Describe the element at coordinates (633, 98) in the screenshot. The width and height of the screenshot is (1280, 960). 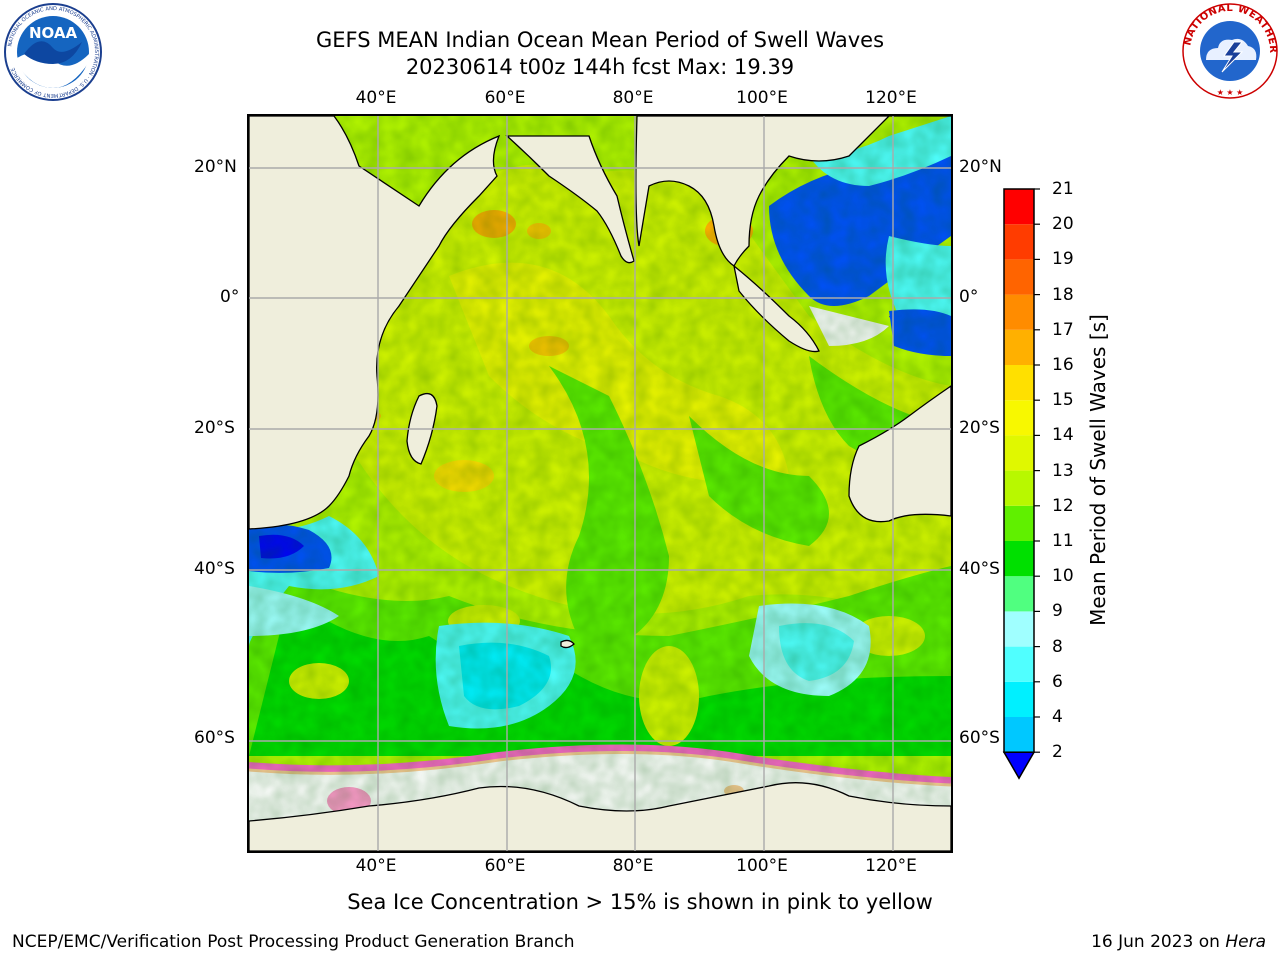
I see `lon-label-top: 80°E` at that location.